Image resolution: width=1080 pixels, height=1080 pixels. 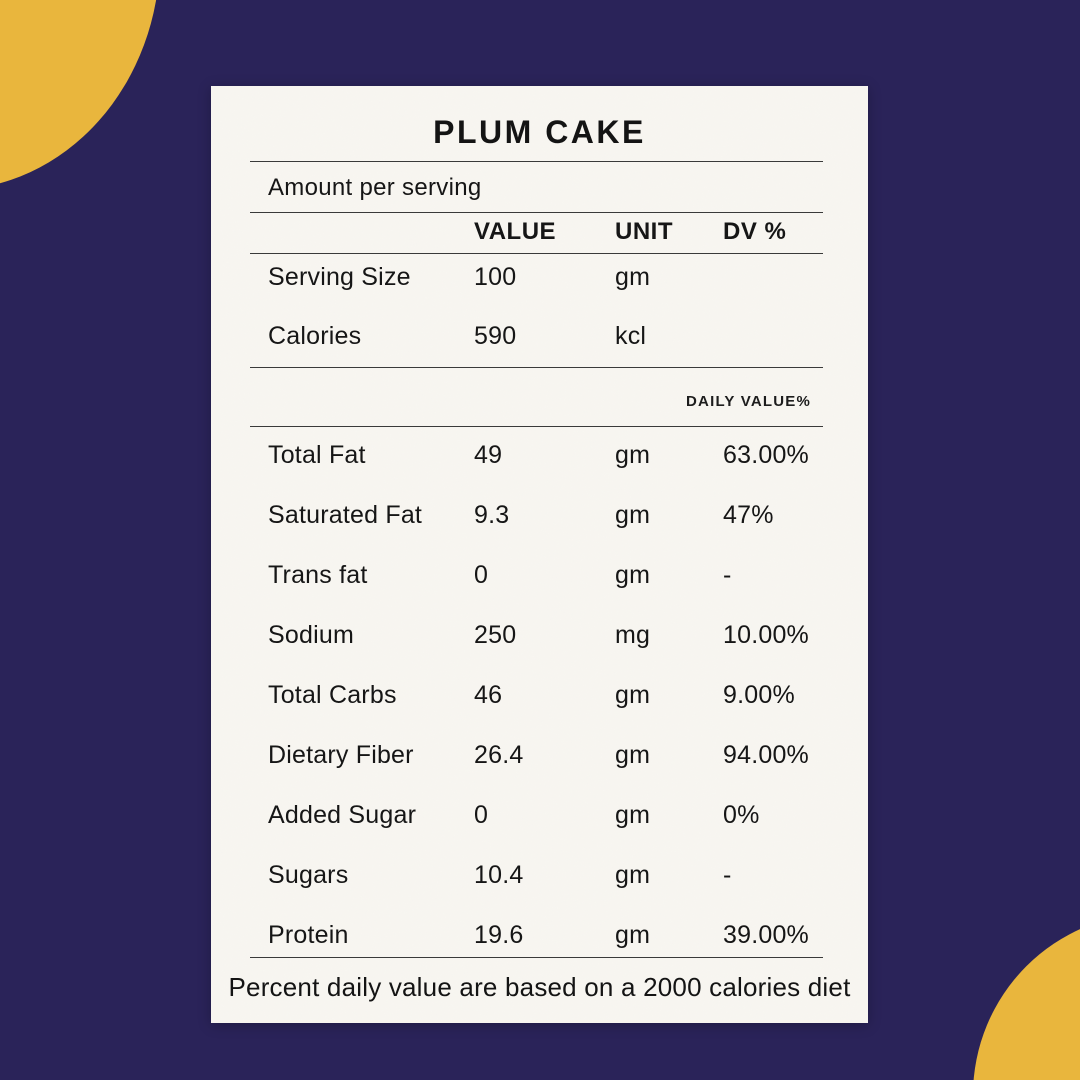 I want to click on table-row-trans-fat: Trans fat 0 gm -, so click(x=545, y=575).